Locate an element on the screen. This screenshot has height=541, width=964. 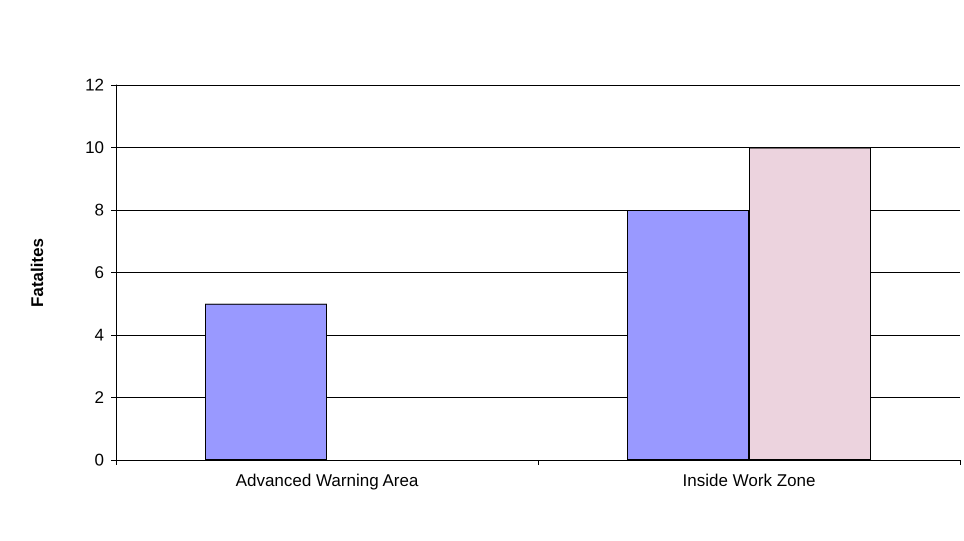
y-tick-label: 12 is located at coordinates (94, 85).